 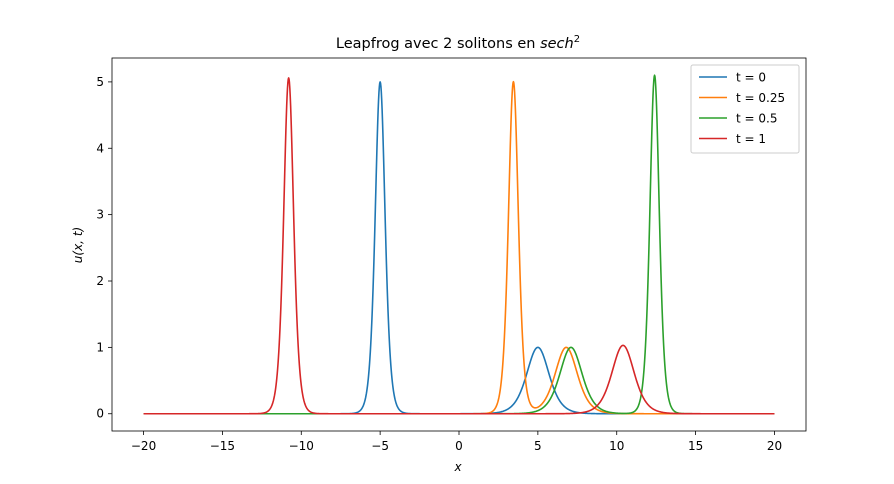 I want to click on legend-frame, so click(x=745, y=109).